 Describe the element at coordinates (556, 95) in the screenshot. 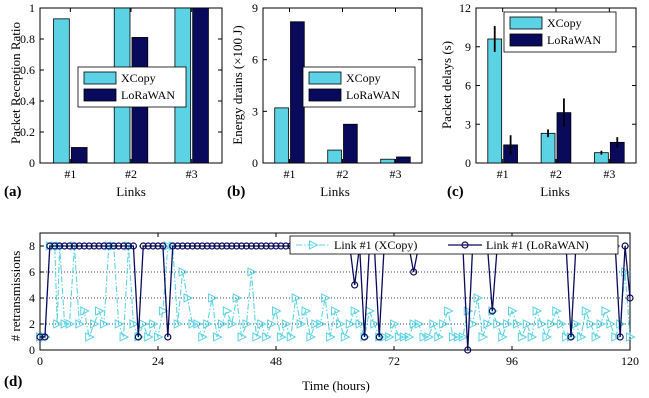

I see `panel-c-bars` at that location.